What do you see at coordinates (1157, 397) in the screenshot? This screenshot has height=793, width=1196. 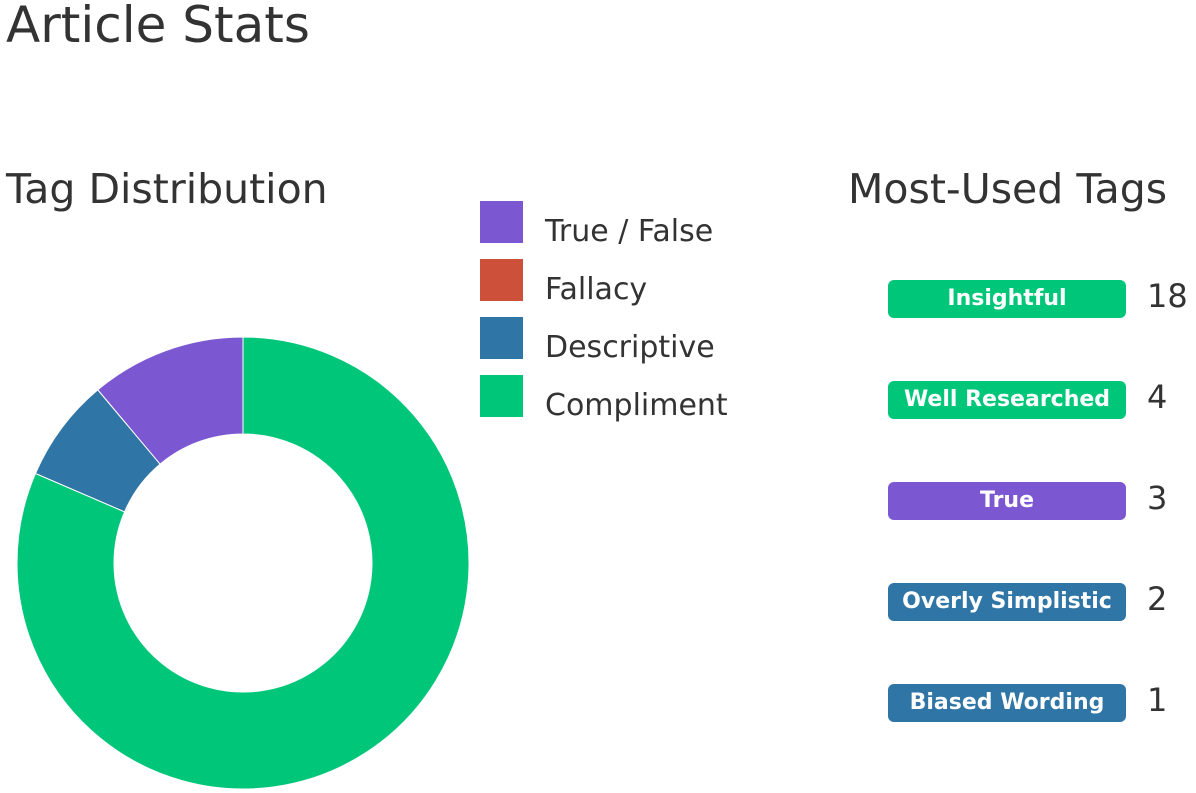 I see `tag-count: 4` at bounding box center [1157, 397].